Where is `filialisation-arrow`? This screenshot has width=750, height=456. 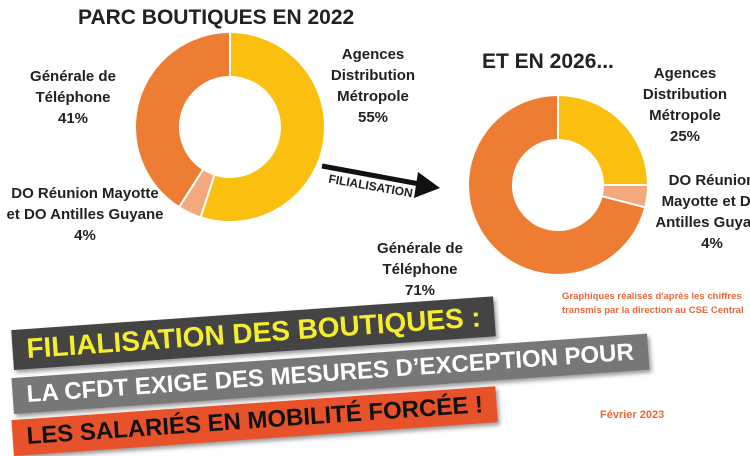
filialisation-arrow is located at coordinates (380, 180).